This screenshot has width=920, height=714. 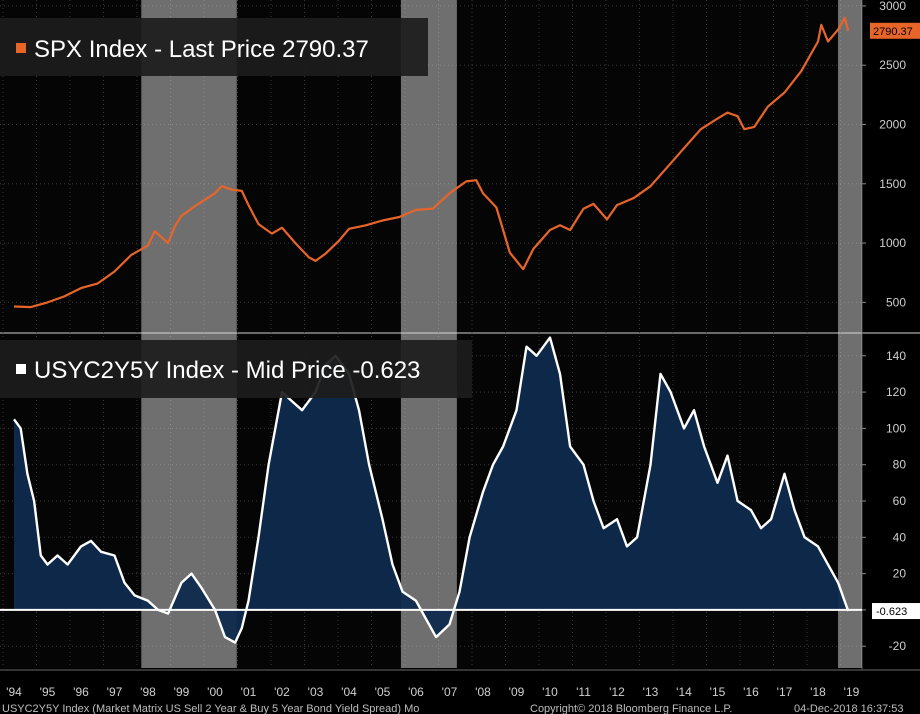 I want to click on x-tick-label: '10, so click(x=550, y=692).